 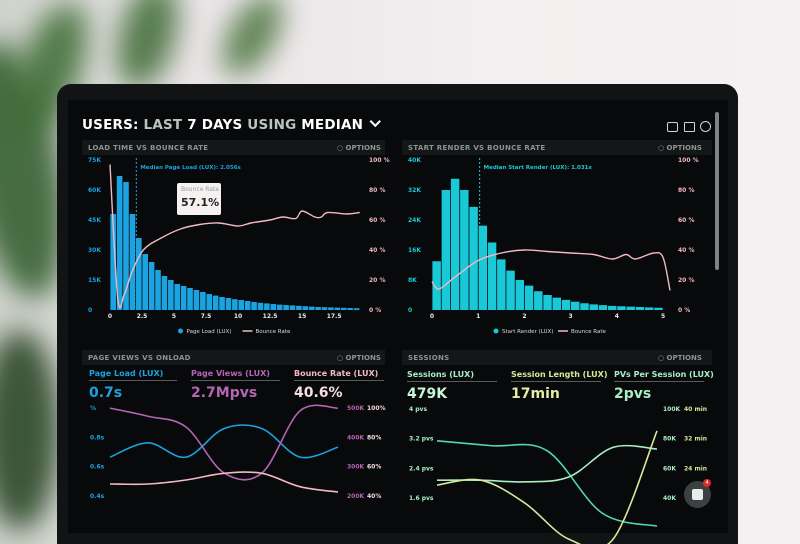 I want to click on title-median: MEDIAN, so click(x=332, y=125).